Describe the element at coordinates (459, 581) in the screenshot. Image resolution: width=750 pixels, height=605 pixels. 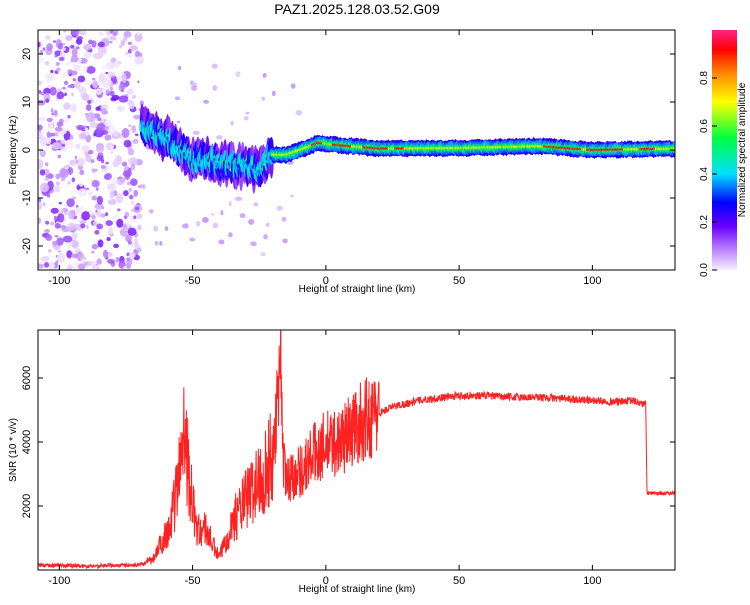
I see `snr-x-tick-label: 50` at that location.